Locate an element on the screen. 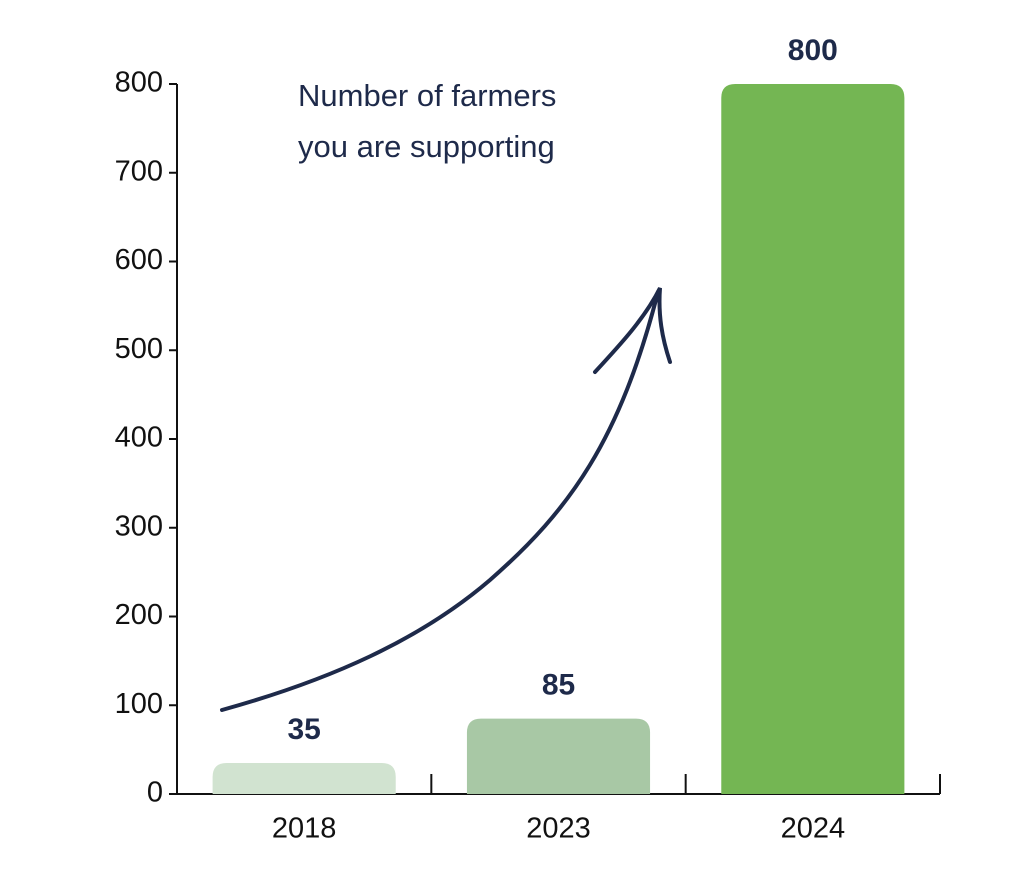 The height and width of the screenshot is (888, 1016). chart-title: you are supporting is located at coordinates (426, 146).